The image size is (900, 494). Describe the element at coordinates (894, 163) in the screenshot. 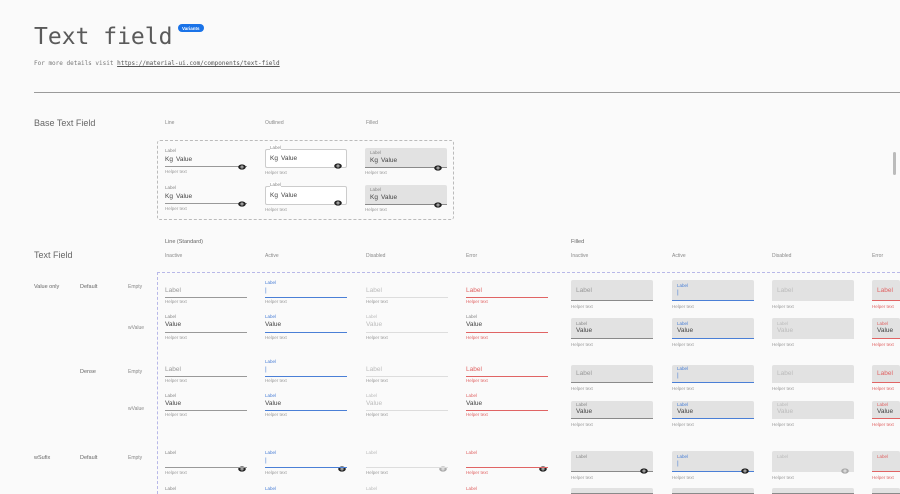

I see `scrollbar` at that location.